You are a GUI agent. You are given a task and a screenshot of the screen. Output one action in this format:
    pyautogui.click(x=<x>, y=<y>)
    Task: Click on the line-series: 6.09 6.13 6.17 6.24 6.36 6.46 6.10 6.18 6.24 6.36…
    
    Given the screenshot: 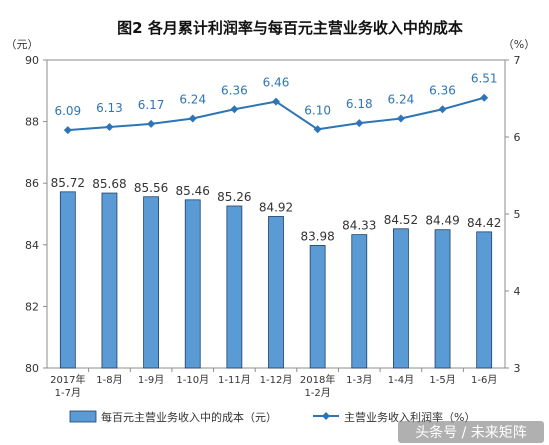 What is the action you would take?
    pyautogui.click(x=276, y=103)
    